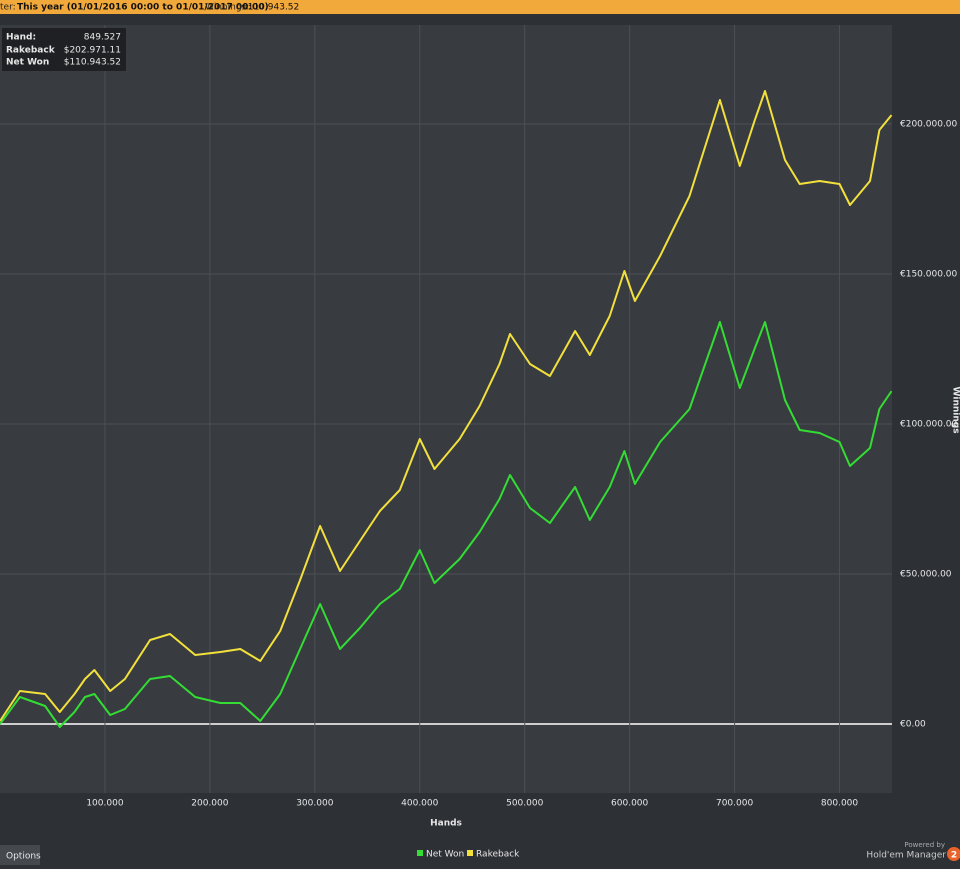  Describe the element at coordinates (929, 275) in the screenshot. I see `y-tick-label: €150.000.00` at that location.